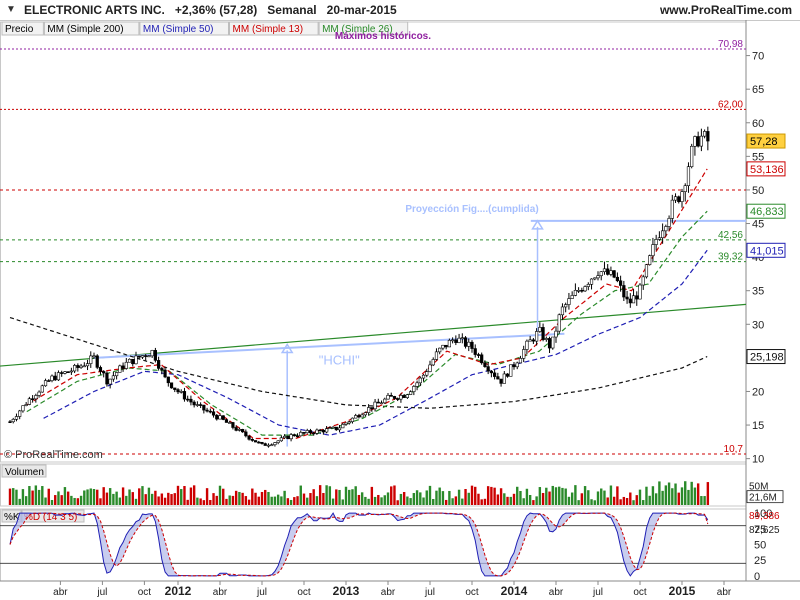 The height and width of the screenshot is (600, 800). Describe the element at coordinates (758, 487) in the screenshot. I see `volume-y-tick-label: 50M` at that location.